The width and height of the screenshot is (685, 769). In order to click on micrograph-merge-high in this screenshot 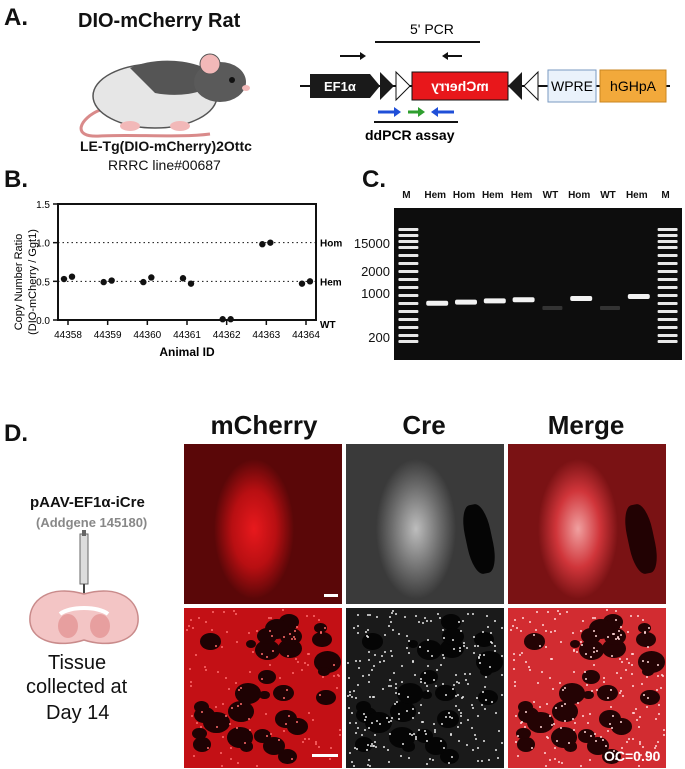, I will do `click(587, 688)`.